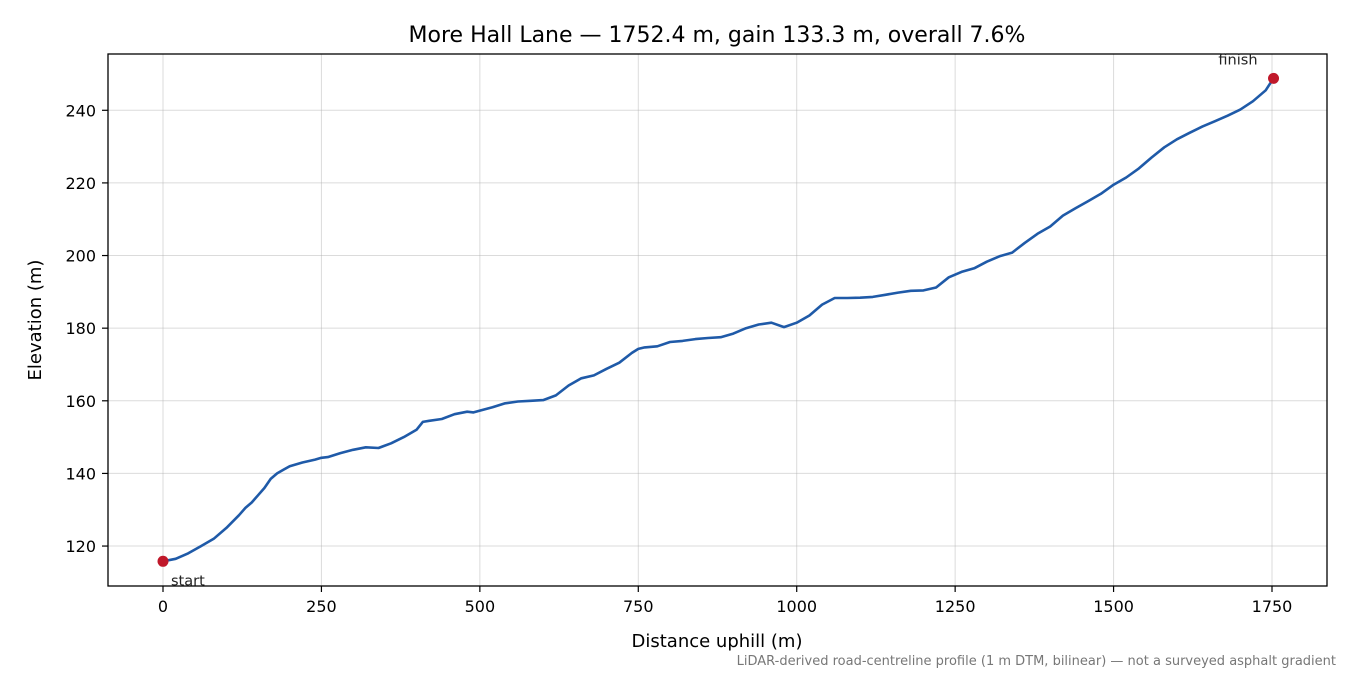 This screenshot has width=1350, height=675. Describe the element at coordinates (1274, 78) in the screenshot. I see `finish-marker` at that location.